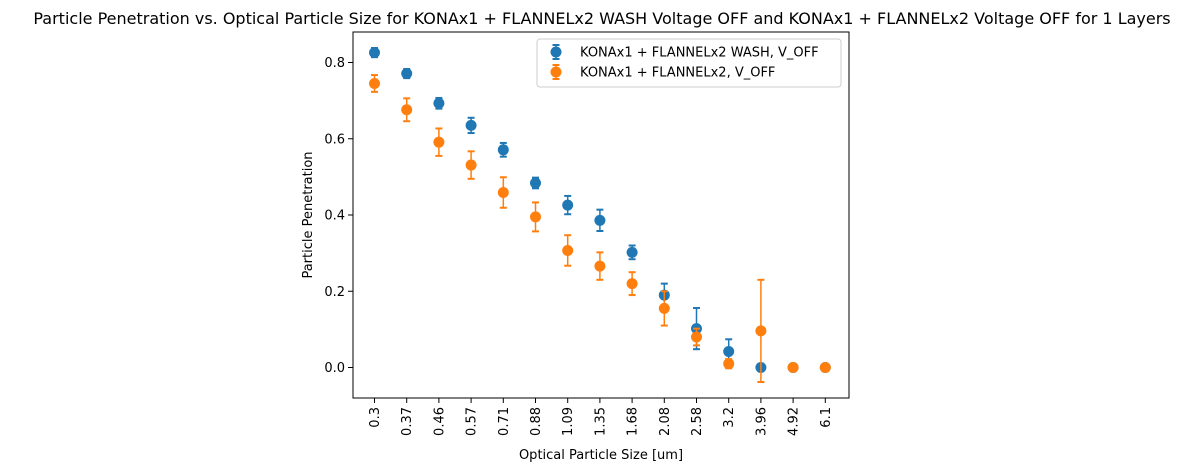  Describe the element at coordinates (794, 421) in the screenshot. I see `x-tick-label: 4.92` at that location.